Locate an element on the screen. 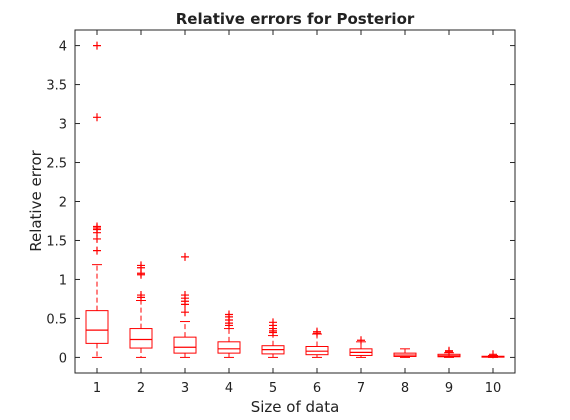 The height and width of the screenshot is (420, 570). x-tick-label: 8 is located at coordinates (405, 388).